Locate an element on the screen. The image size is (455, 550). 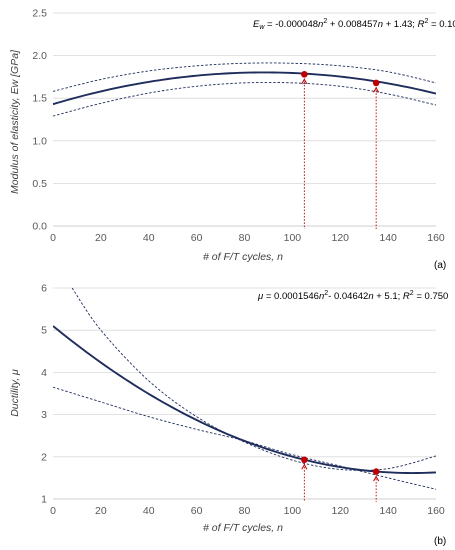
eq-a-mid2: + 0.008457 is located at coordinates (352, 24).